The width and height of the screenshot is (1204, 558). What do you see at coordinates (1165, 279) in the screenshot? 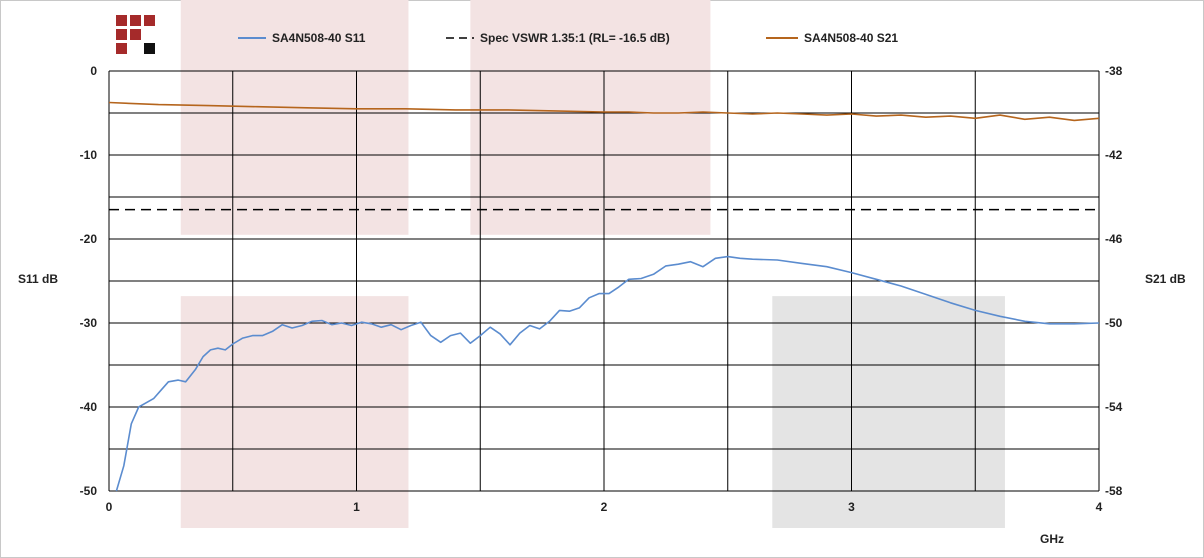
I see `y-axis-right-title: S21 dB` at bounding box center [1165, 279].